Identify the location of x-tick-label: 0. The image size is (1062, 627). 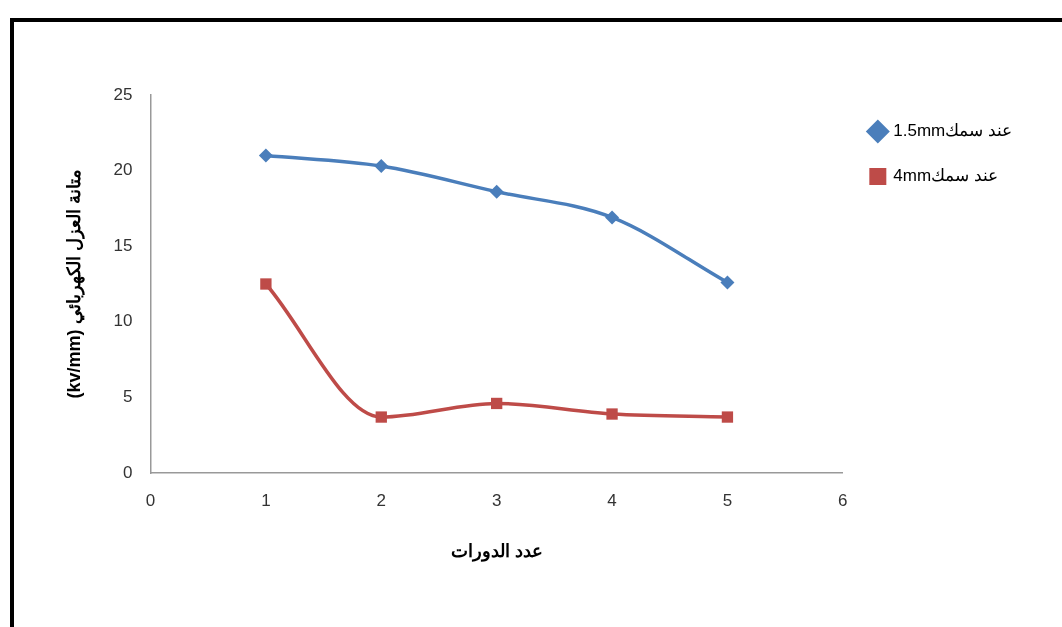
(150, 500).